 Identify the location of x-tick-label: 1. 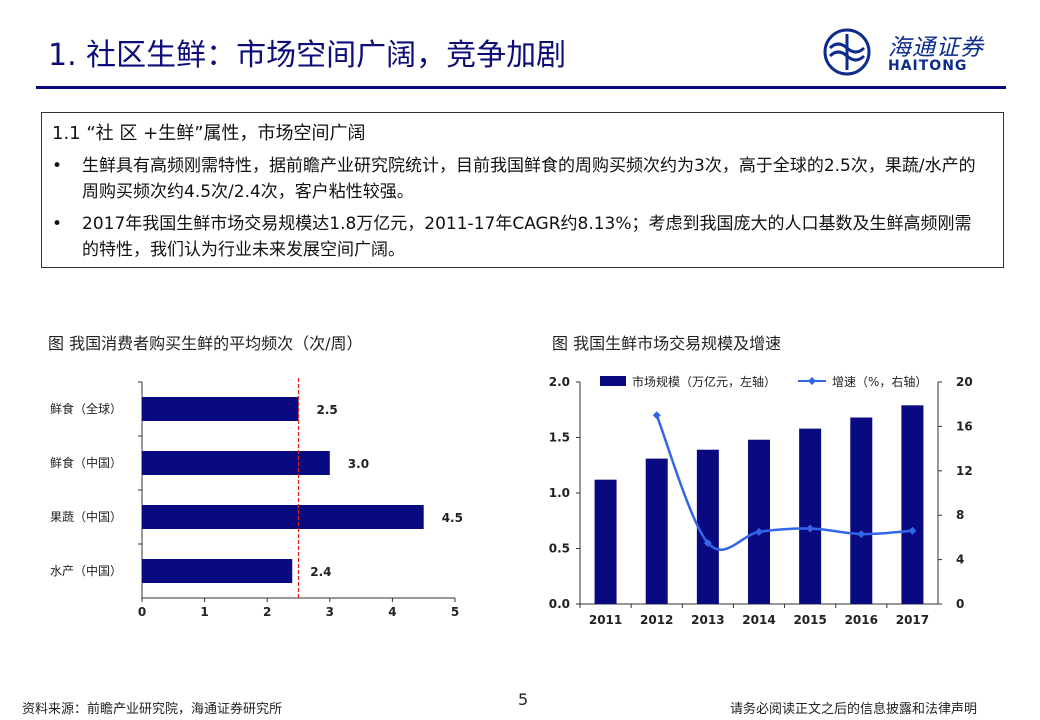
(204, 612).